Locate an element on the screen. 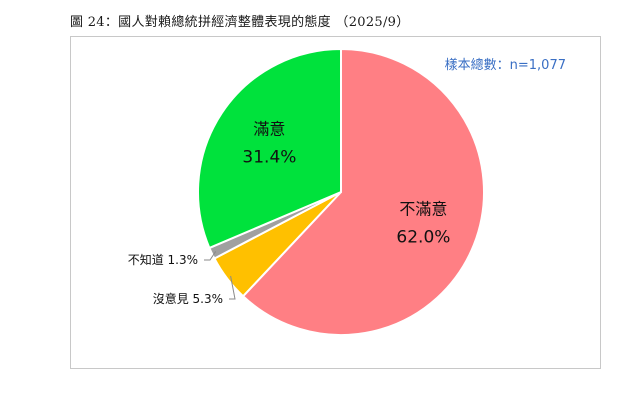  label-dissatisfied-value: 62.0% is located at coordinates (423, 238).